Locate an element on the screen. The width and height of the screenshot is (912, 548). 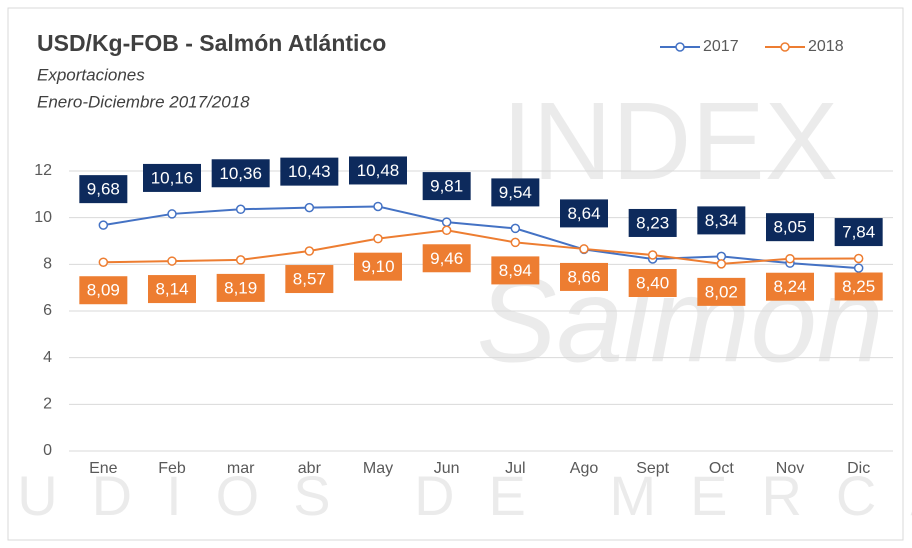
data-label: 10,43 is located at coordinates (309, 171).